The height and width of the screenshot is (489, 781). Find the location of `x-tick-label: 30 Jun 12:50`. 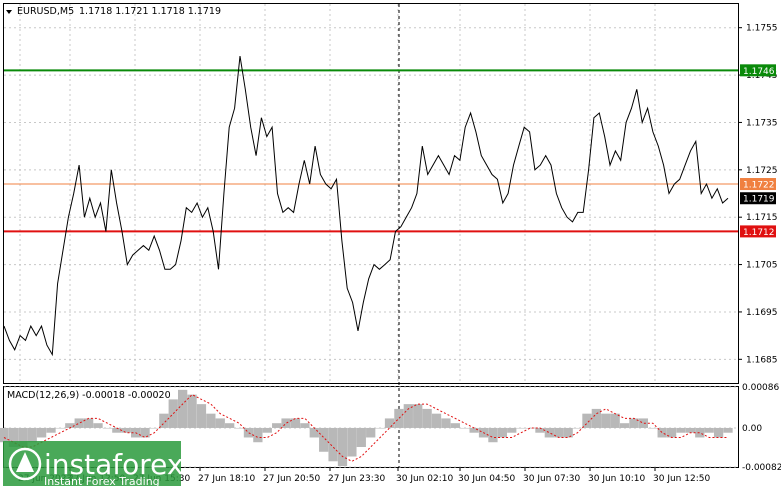

x-tick-label: 30 Jun 12:50 is located at coordinates (681, 479).